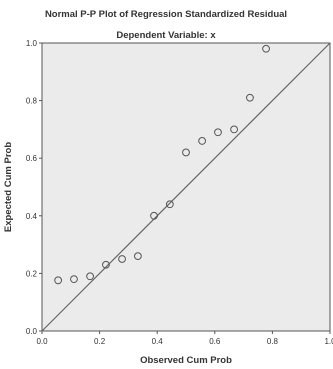 The image size is (333, 369). What do you see at coordinates (32, 331) in the screenshot?
I see `y-tick-label: 0.0` at bounding box center [32, 331].